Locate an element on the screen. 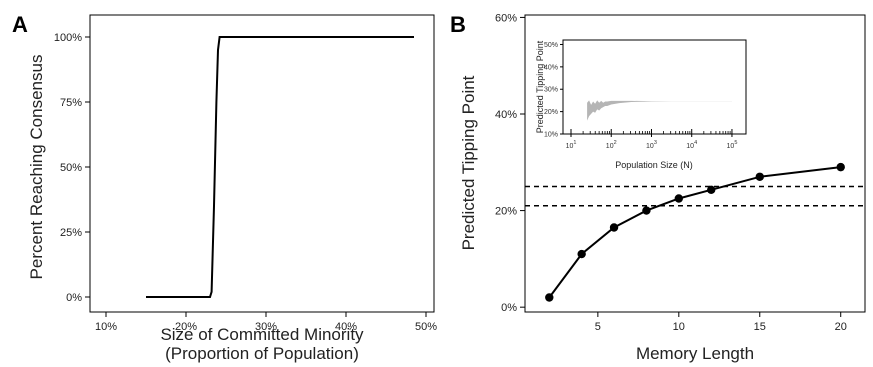 The image size is (873, 367). panel-b-letter: B is located at coordinates (458, 24).